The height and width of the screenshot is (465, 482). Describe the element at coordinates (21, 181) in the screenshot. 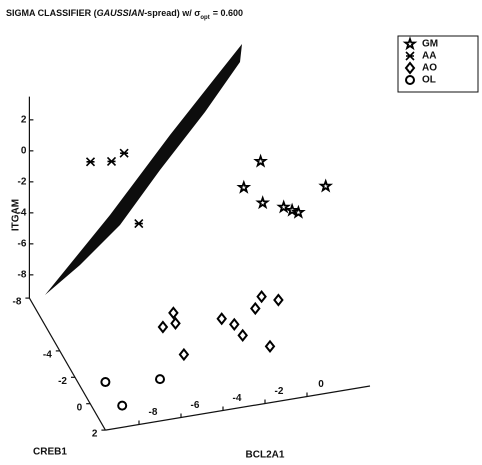

I see `z-tick-label: -2` at that location.